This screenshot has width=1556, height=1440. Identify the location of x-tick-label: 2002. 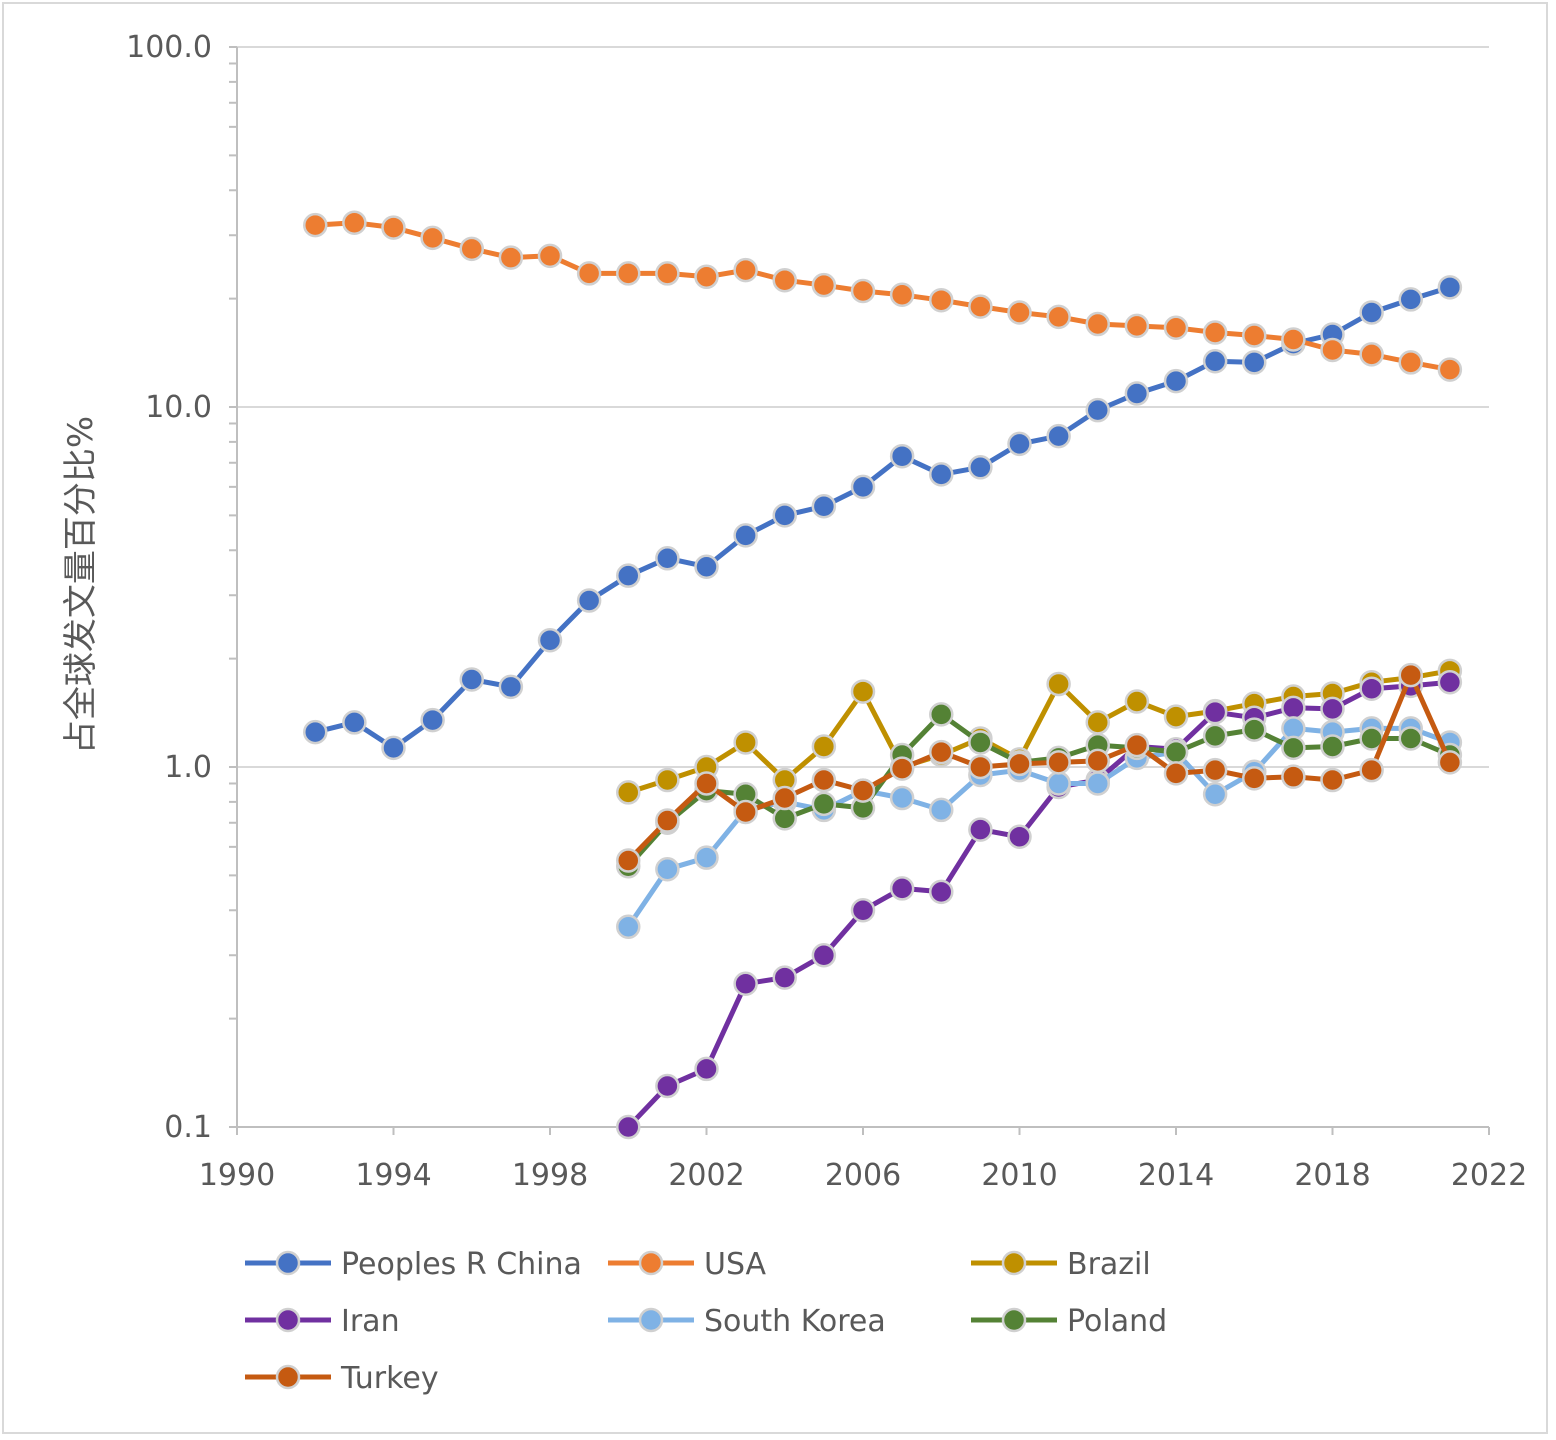
(706, 1175).